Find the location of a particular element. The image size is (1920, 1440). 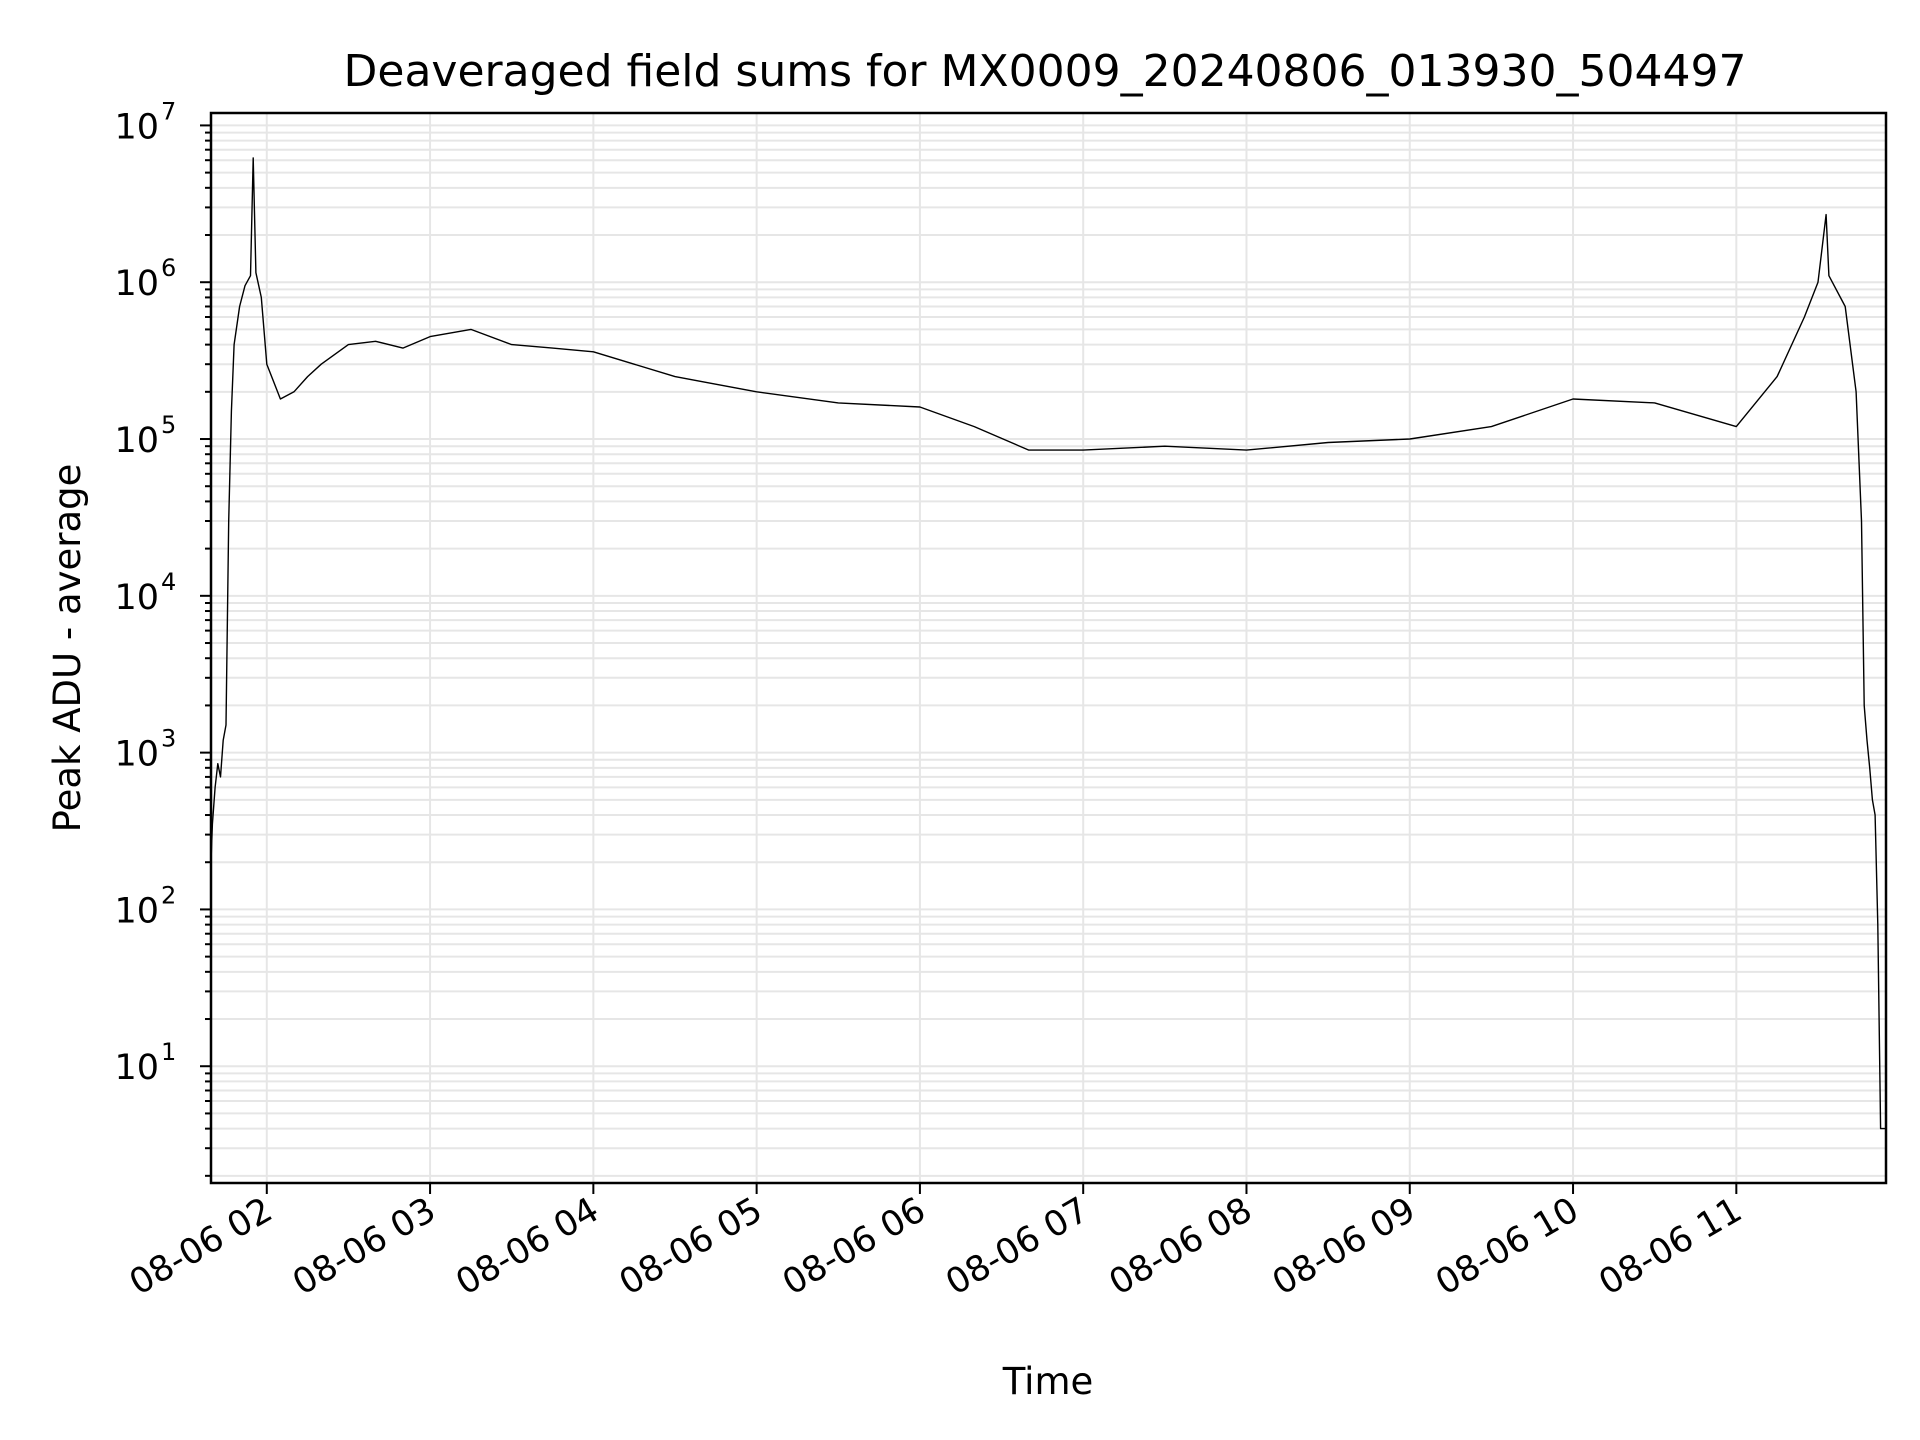

y-tick-label: 10 4 is located at coordinates (145, 593).